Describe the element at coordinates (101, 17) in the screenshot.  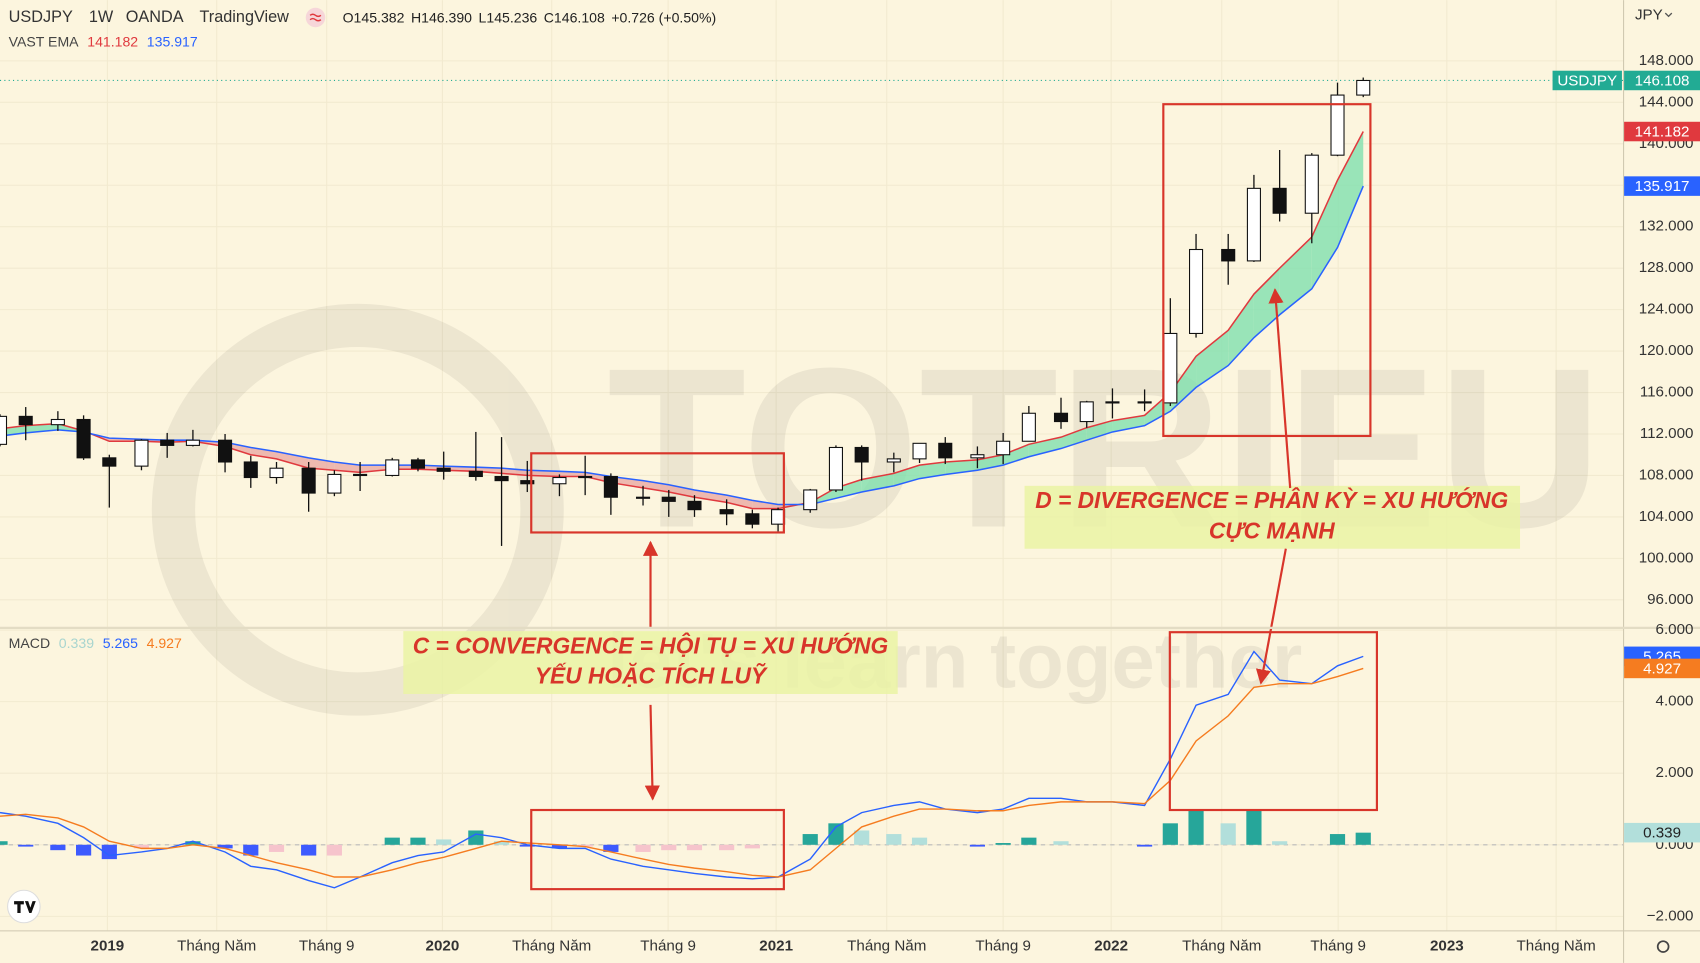
I see `interval: 1W` at that location.